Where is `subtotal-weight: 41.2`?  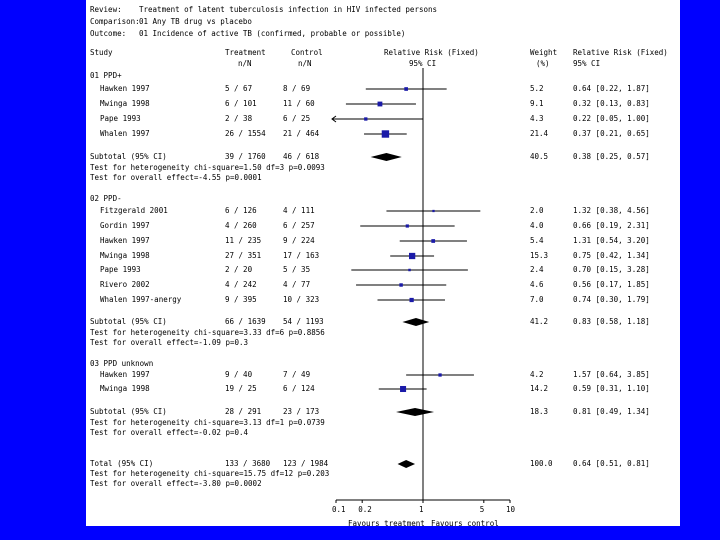 subtotal-weight: 41.2 is located at coordinates (539, 321).